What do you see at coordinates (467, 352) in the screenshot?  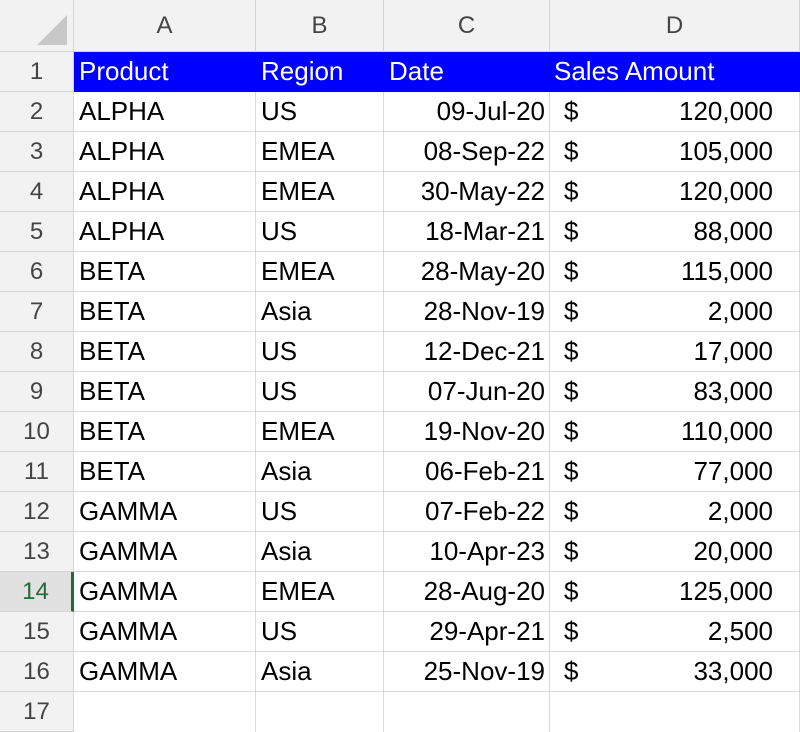 I see `cell-date: 12-Dec-21` at bounding box center [467, 352].